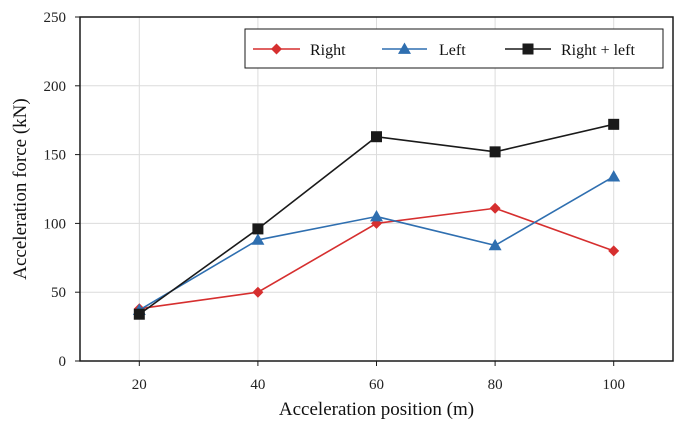  What do you see at coordinates (55, 156) in the screenshot?
I see `y-tick-label: 150` at bounding box center [55, 156].